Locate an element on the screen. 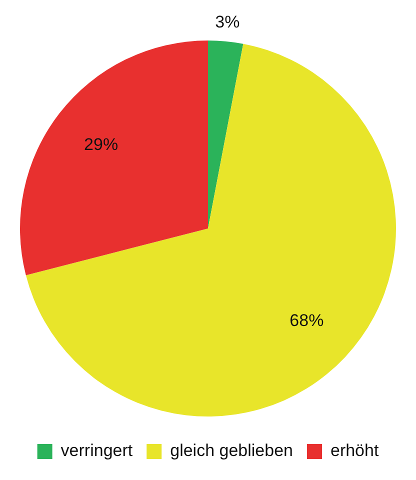 This screenshot has height=480, width=416. legend-label: gleich geblieben is located at coordinates (231, 450).